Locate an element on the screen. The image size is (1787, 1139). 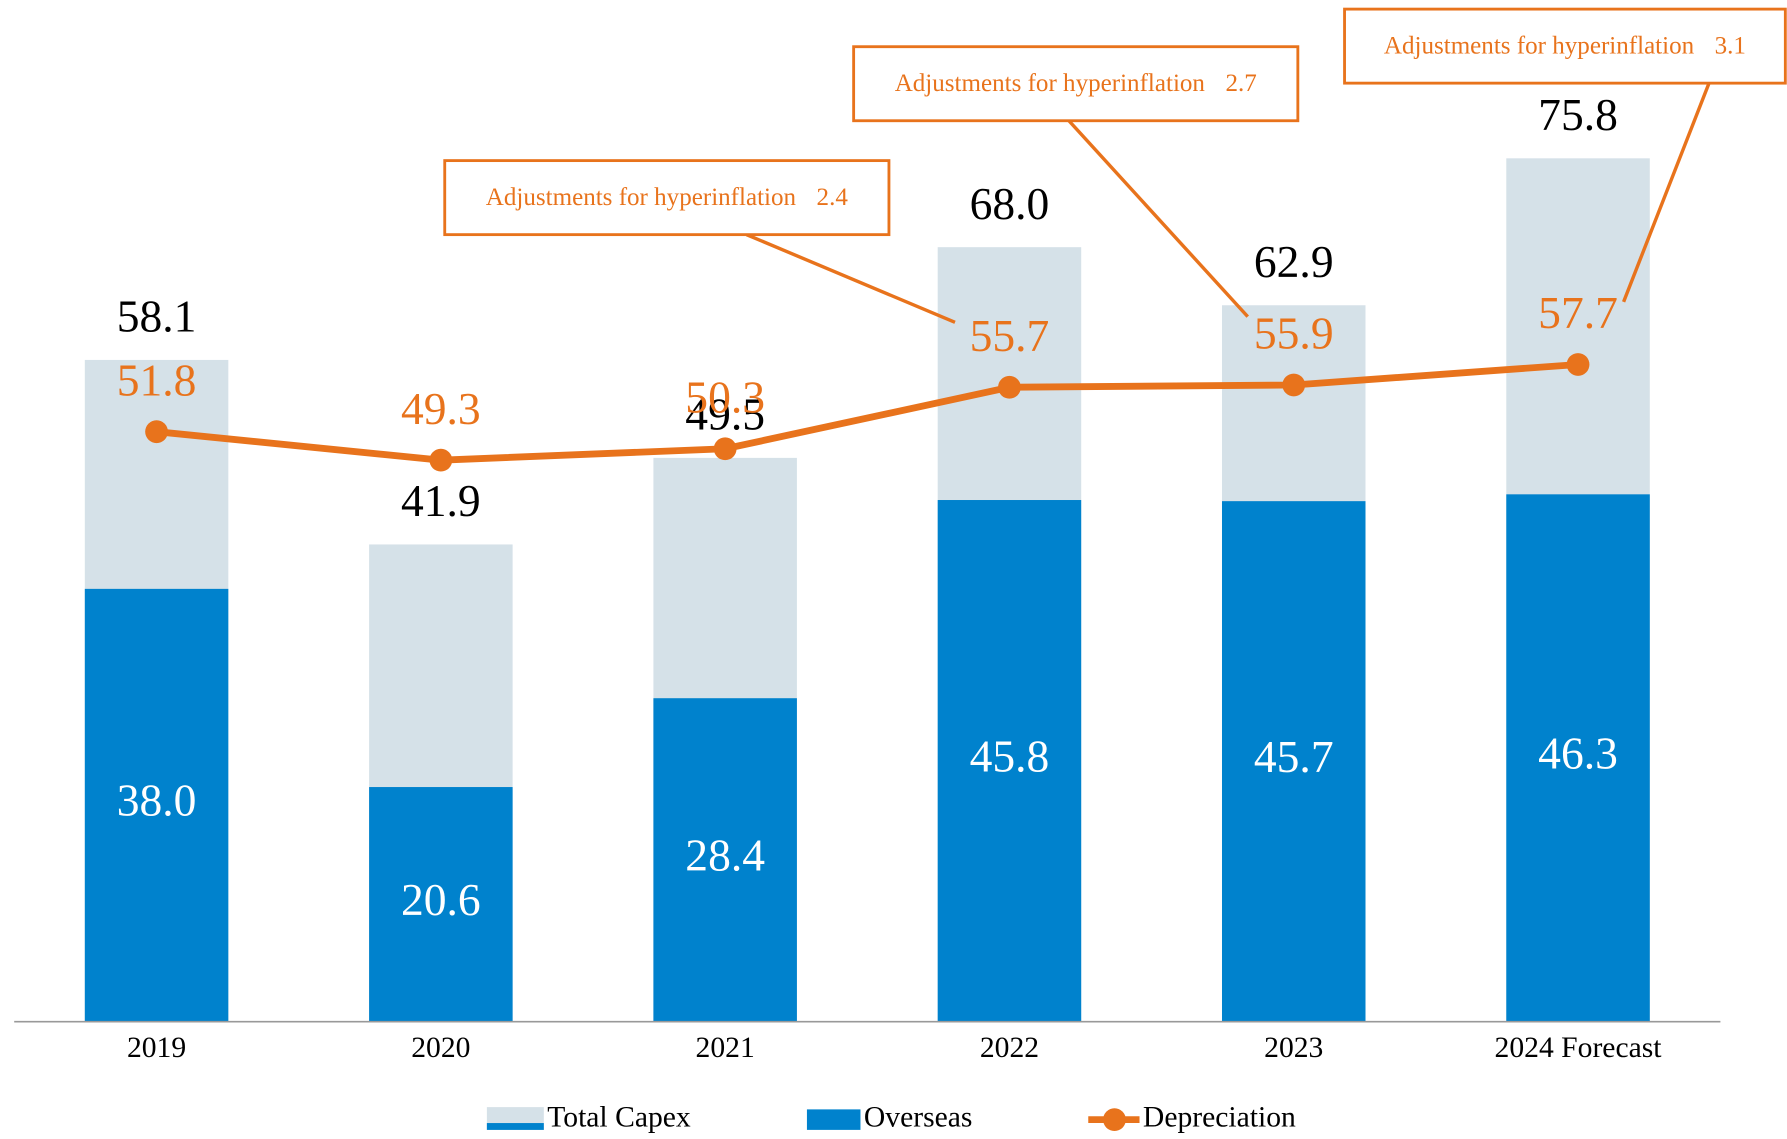
annotation-text: Adjustments for hyperinflation 2.4 is located at coordinates (667, 197).